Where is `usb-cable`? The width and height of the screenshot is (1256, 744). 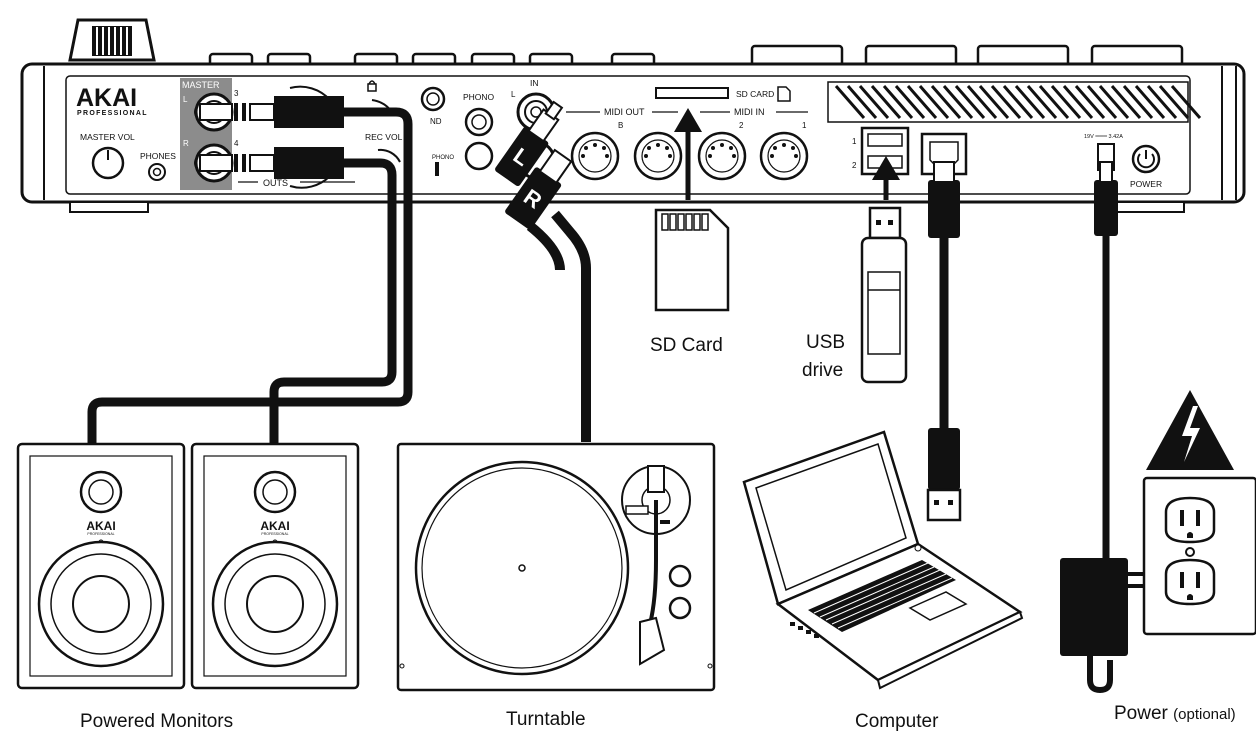 usb-cable is located at coordinates (944, 341).